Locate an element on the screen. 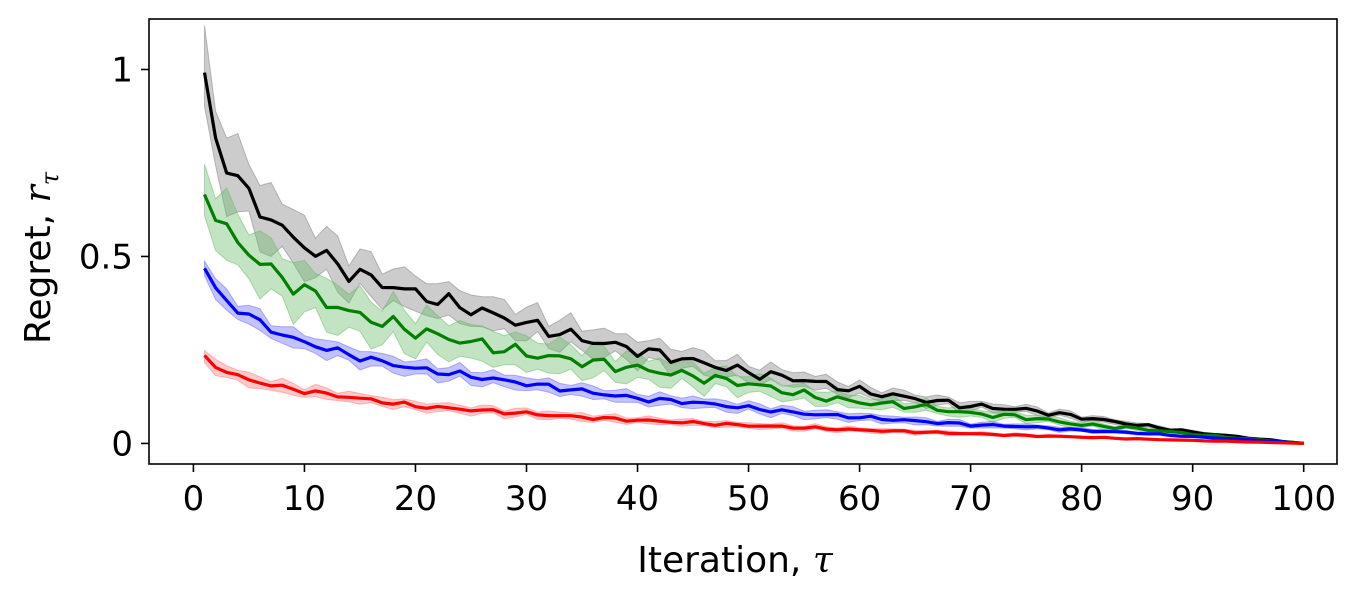 The image size is (1366, 598). x-axis-ticks: 0 10 20 30 40 50 60 70 80 90 100 is located at coordinates (759, 491).